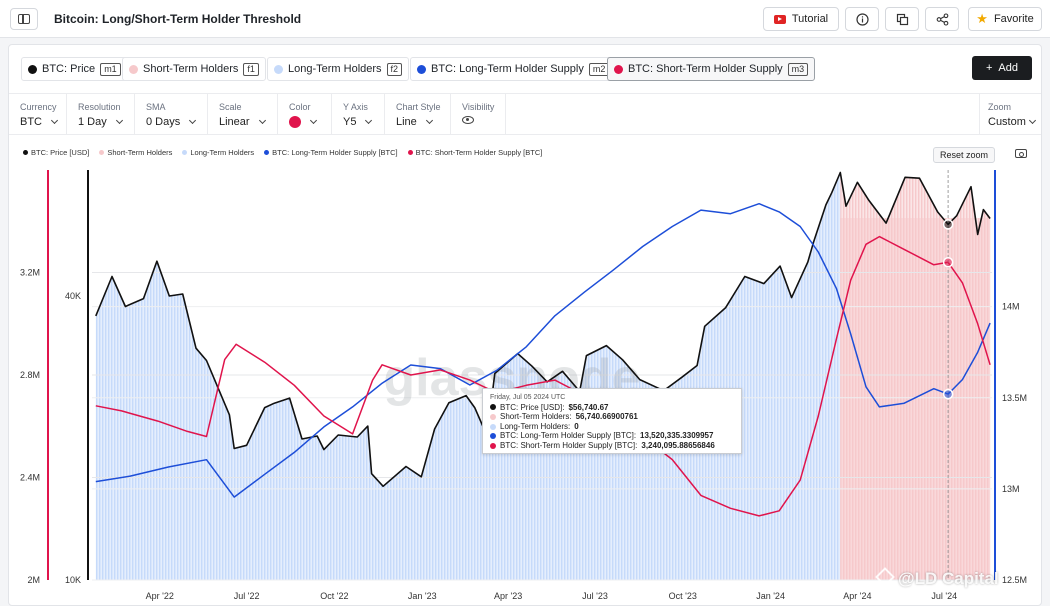  Describe the element at coordinates (963, 155) in the screenshot. I see `reset-zoom-button: Reset zoom` at that location.